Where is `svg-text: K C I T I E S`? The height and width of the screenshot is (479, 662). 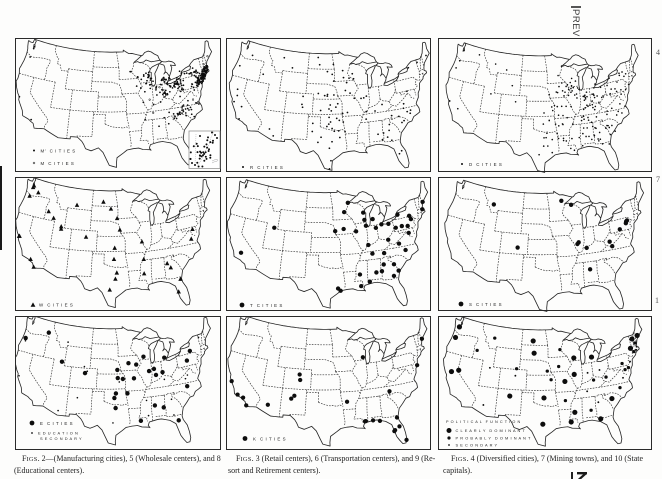 svg-text: K C I T I E S is located at coordinates (269, 439).